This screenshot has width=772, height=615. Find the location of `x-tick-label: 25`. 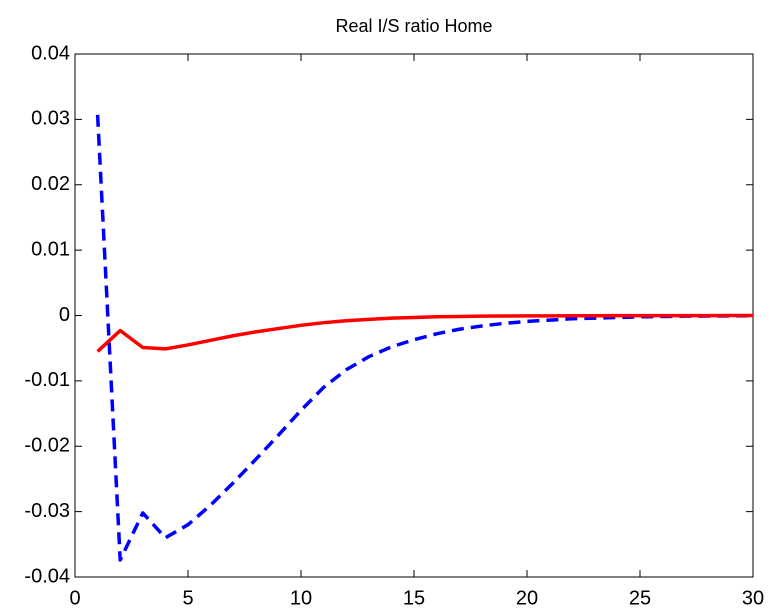

x-tick-label: 25 is located at coordinates (640, 598).